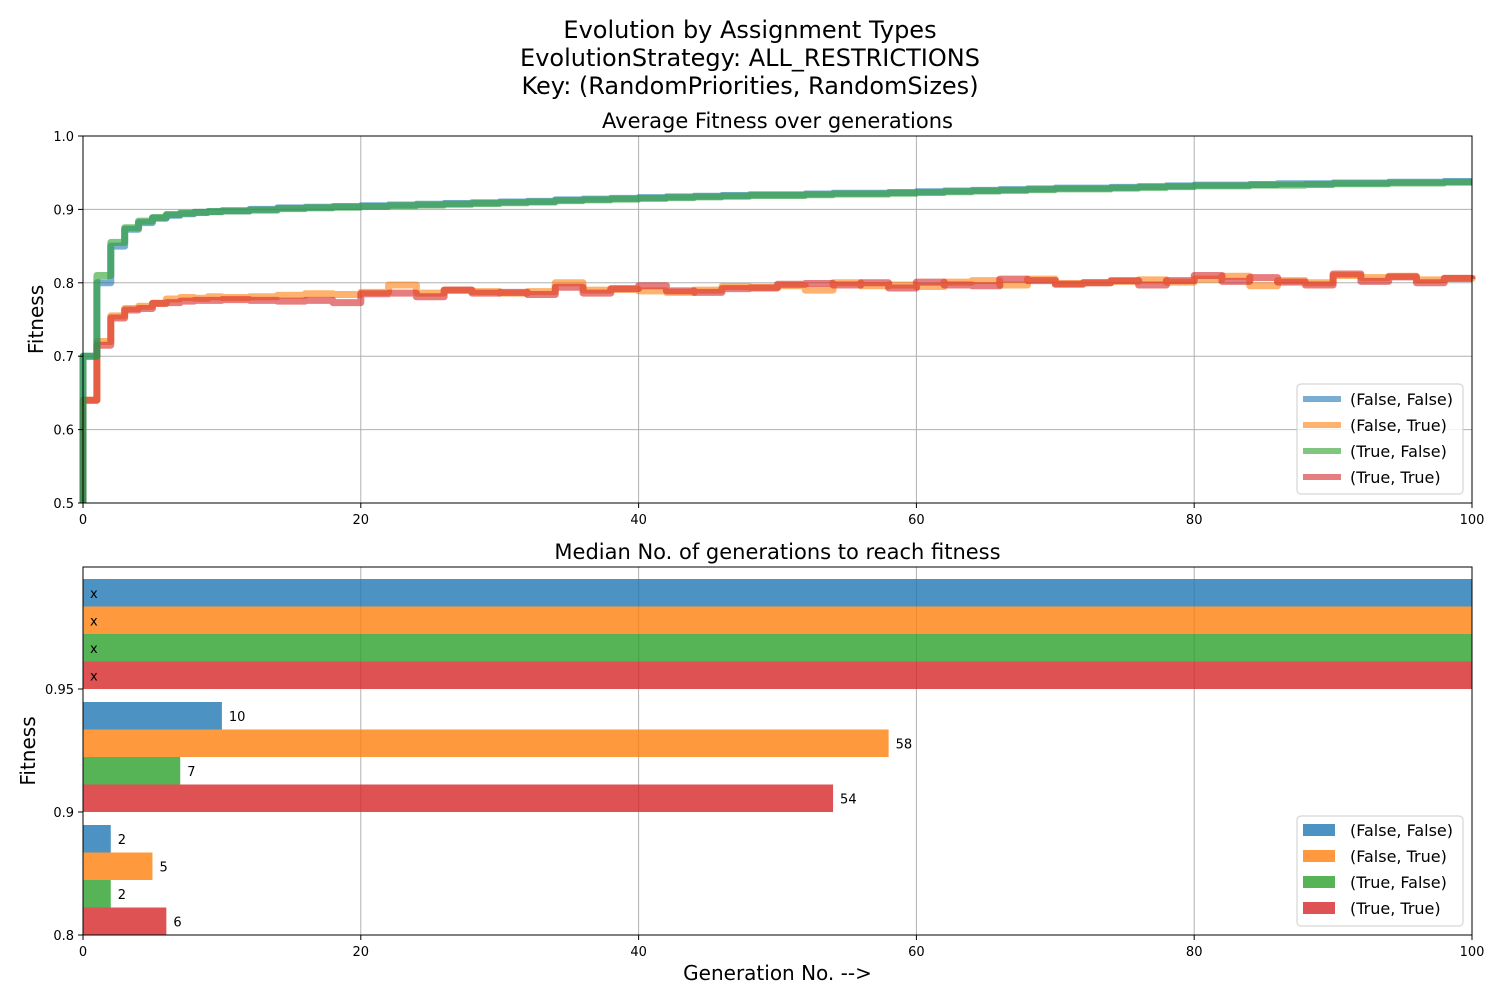 The height and width of the screenshot is (1000, 1500). Describe the element at coordinates (83, 952) in the screenshot. I see `bar-chart-xtick-label: 0` at that location.